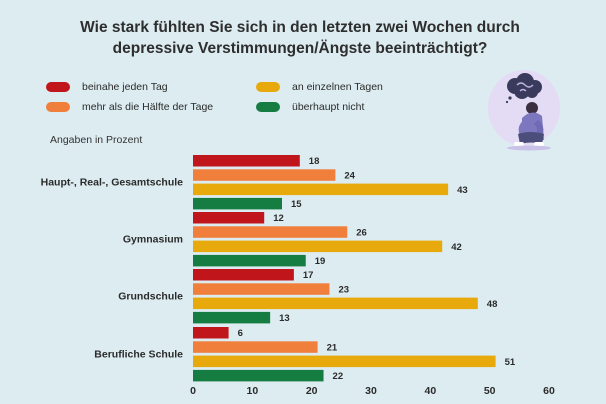  I want to click on legend-item-an-einzelnen-tagen: an einzelnen Tagen, so click(319, 87).